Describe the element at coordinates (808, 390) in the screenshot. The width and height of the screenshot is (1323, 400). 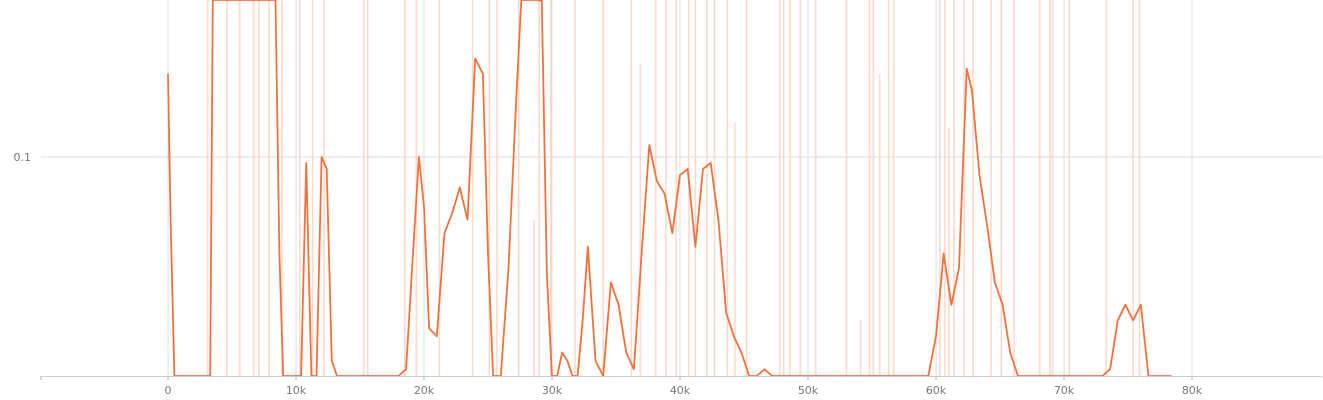
I see `x-tick-label: 50k` at that location.